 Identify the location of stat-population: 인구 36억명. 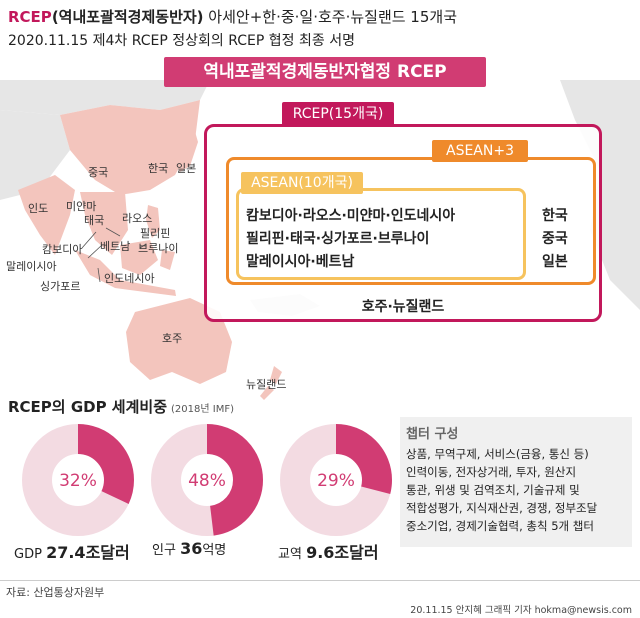
(189, 548).